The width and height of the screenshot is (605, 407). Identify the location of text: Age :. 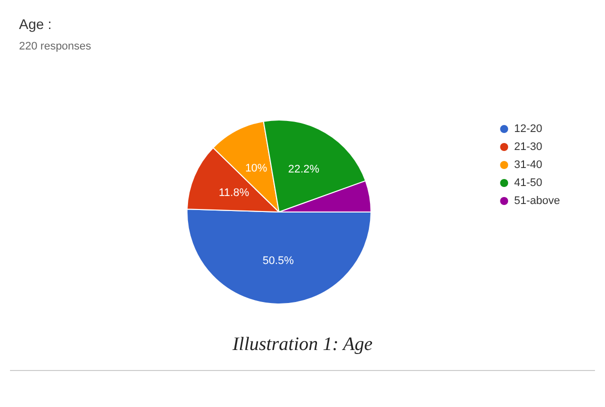
(35, 24).